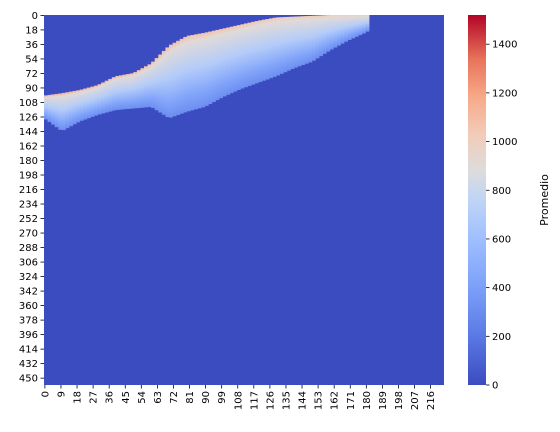  Describe the element at coordinates (431, 400) in the screenshot. I see `x-tick-label: 216` at that location.